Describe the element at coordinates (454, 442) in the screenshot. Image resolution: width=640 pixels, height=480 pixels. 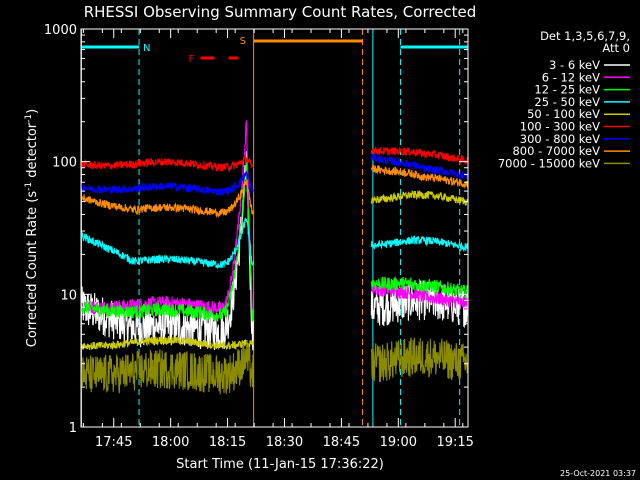
I see `x-tick-label: 19:15` at that location.